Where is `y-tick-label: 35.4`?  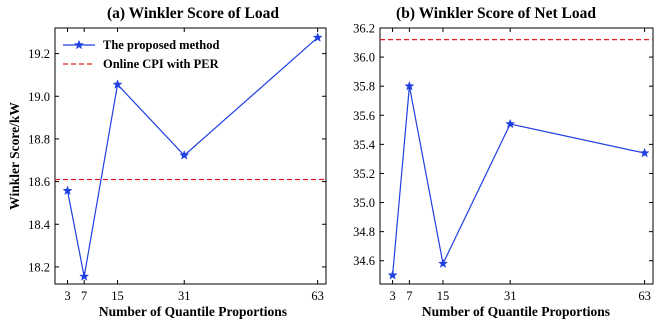
y-tick-label: 35.4 is located at coordinates (364, 145).